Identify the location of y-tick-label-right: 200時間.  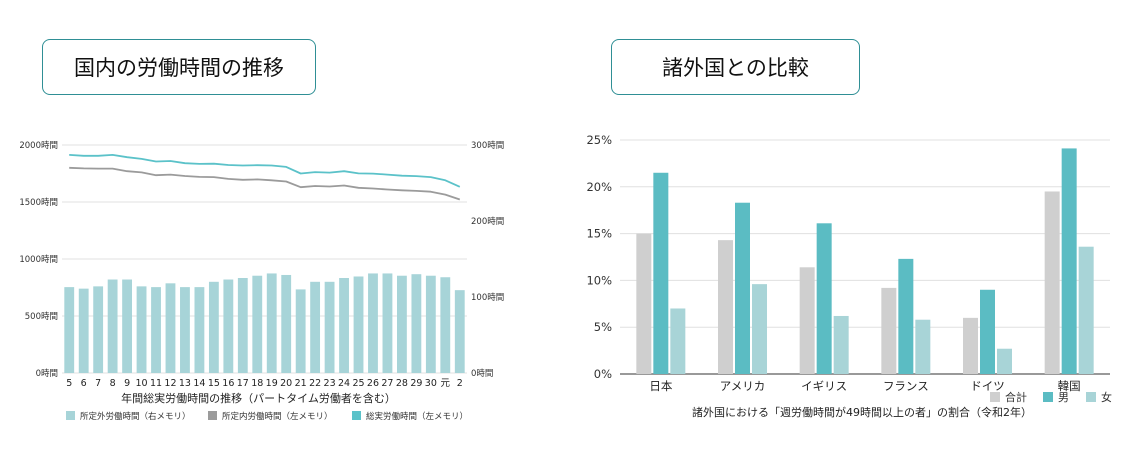
(487, 222).